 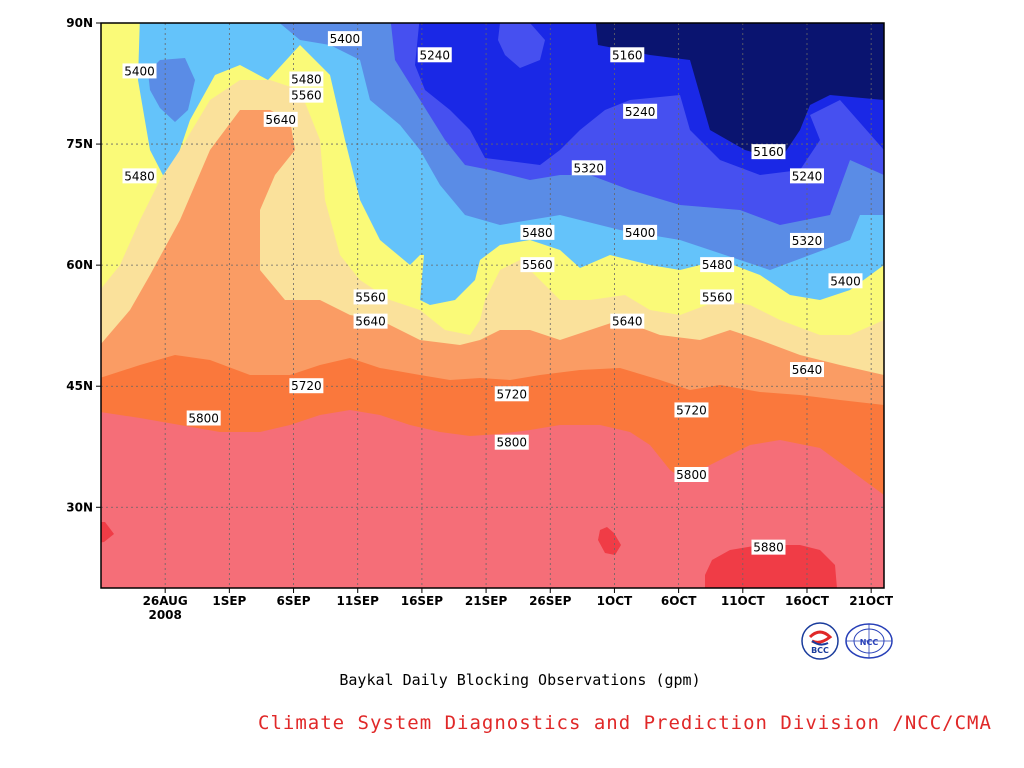 I want to click on level-fill-above-5880-center, so click(x=609, y=541).